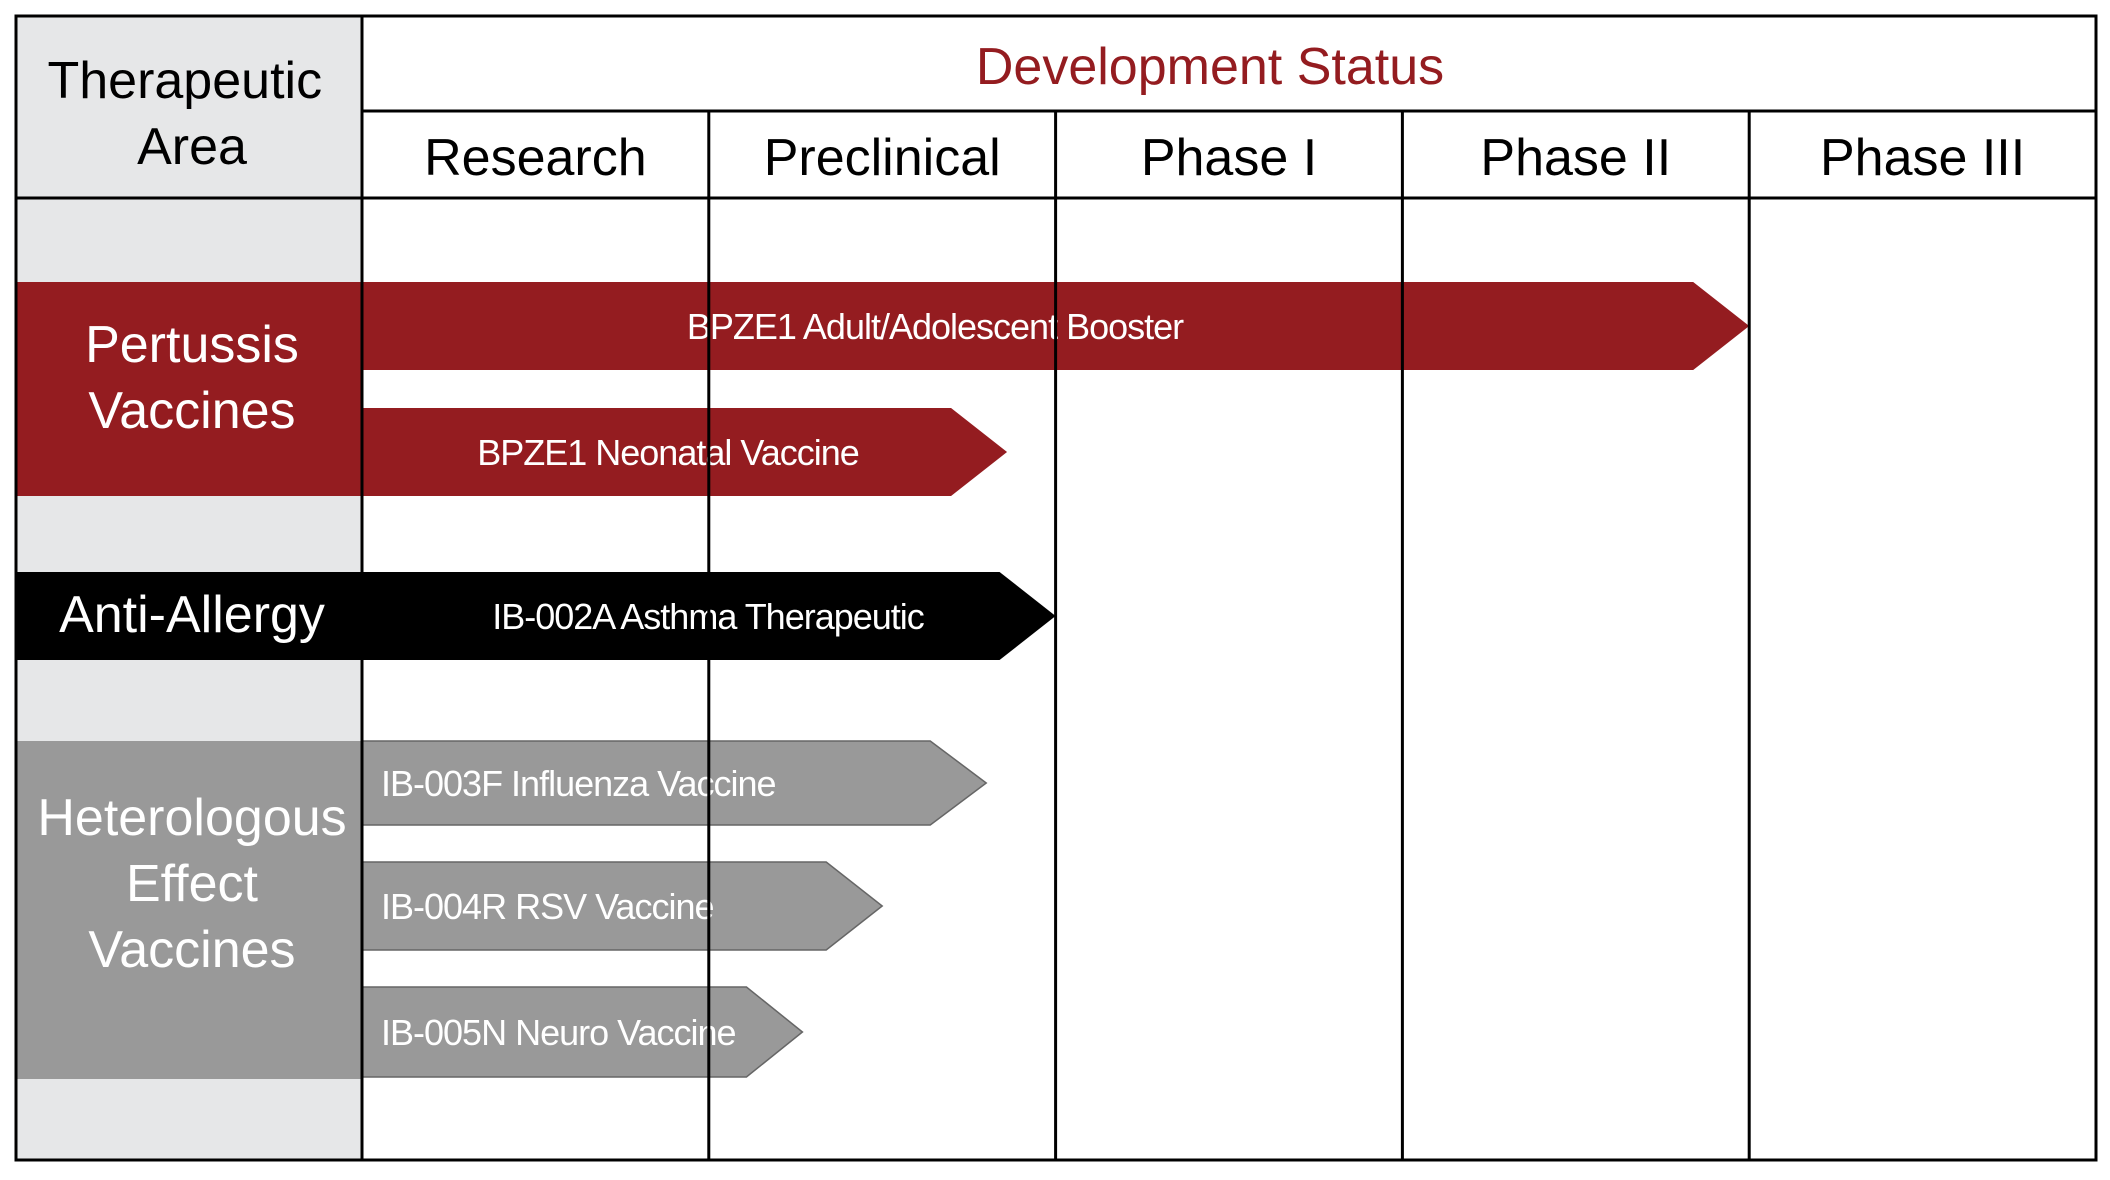 The width and height of the screenshot is (2110, 1180). What do you see at coordinates (1922, 158) in the screenshot?
I see `stage-label-phase-iii: Phase III` at bounding box center [1922, 158].